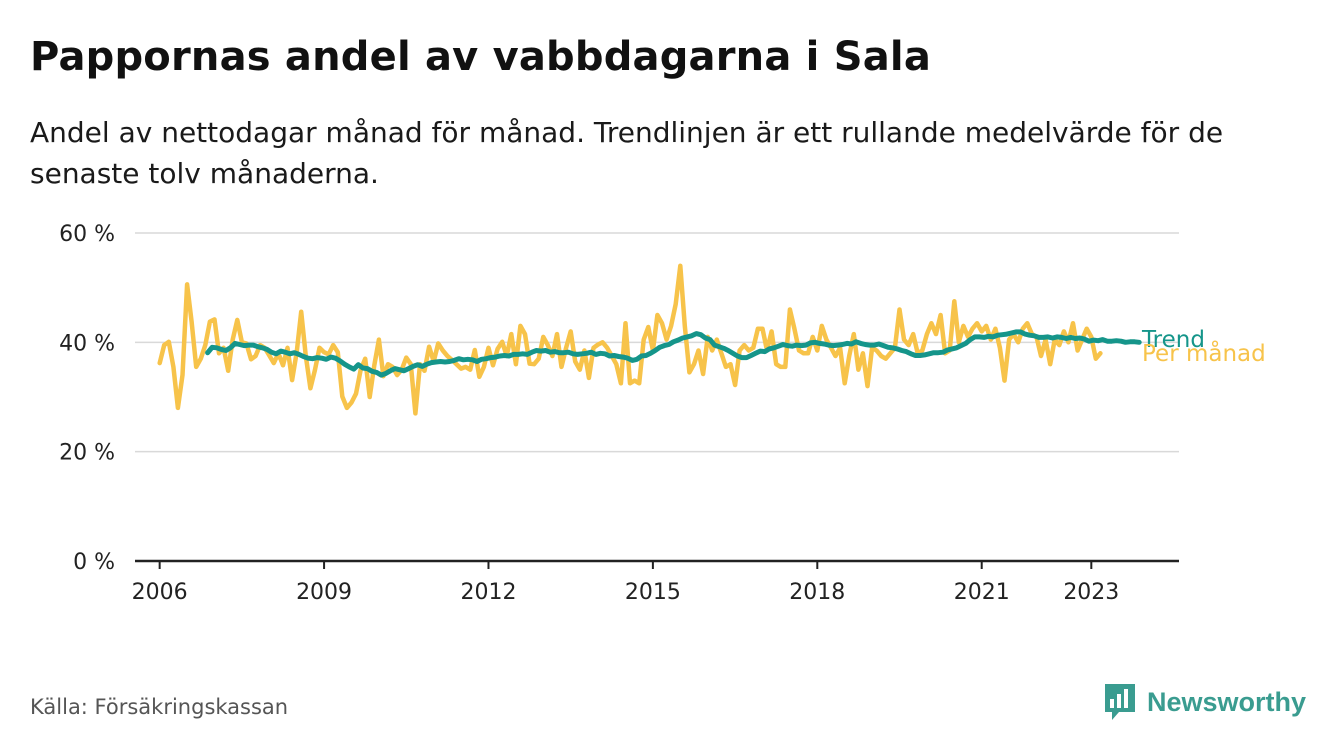 This screenshot has width=1340, height=753. I want to click on x-tick-label: 2006, so click(160, 592).